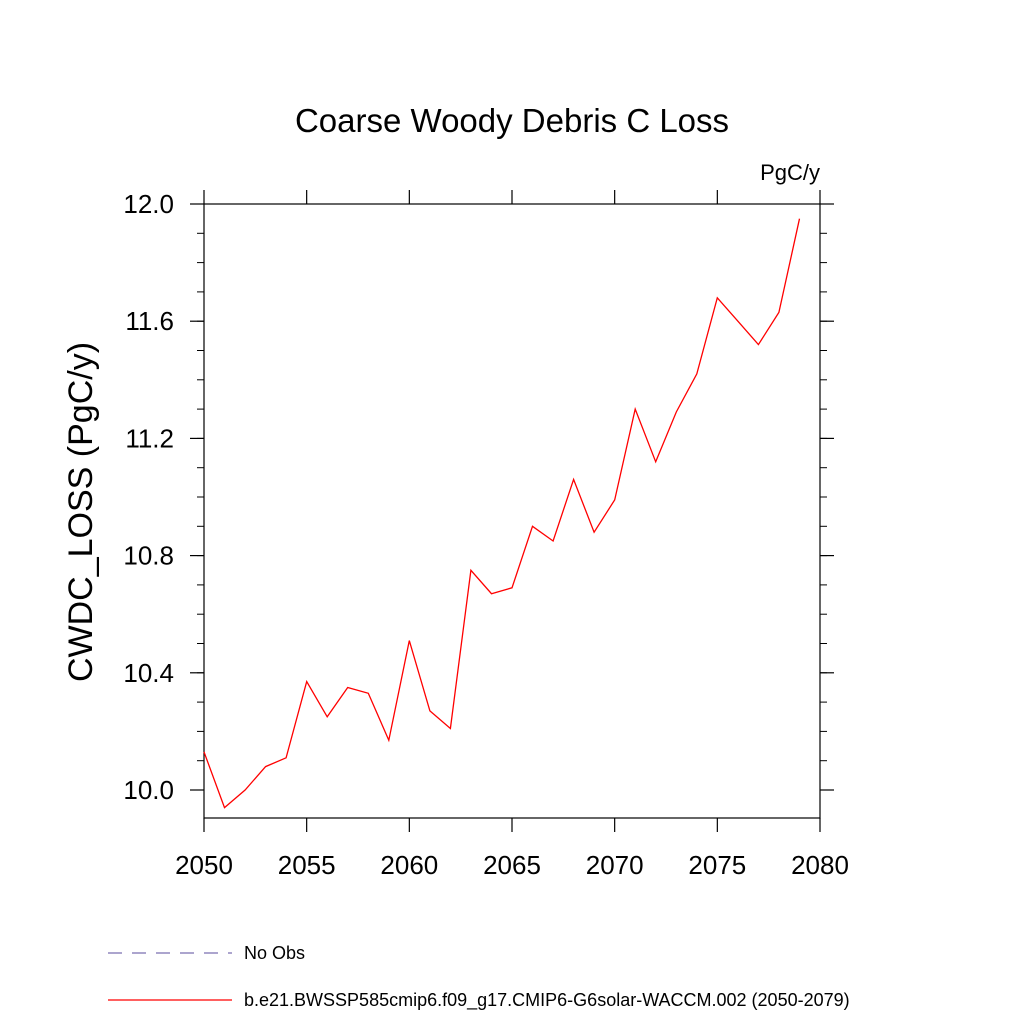  What do you see at coordinates (307, 865) in the screenshot?
I see `x-tick-label: 2055` at bounding box center [307, 865].